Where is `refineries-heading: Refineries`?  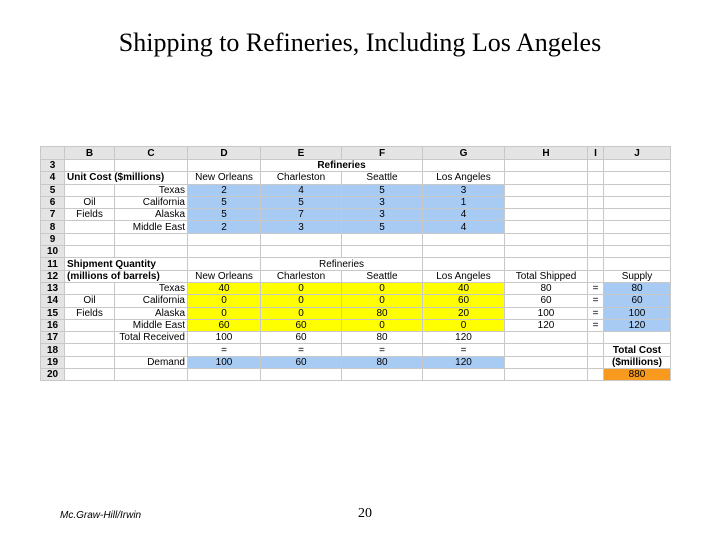 refineries-heading: Refineries is located at coordinates (341, 165).